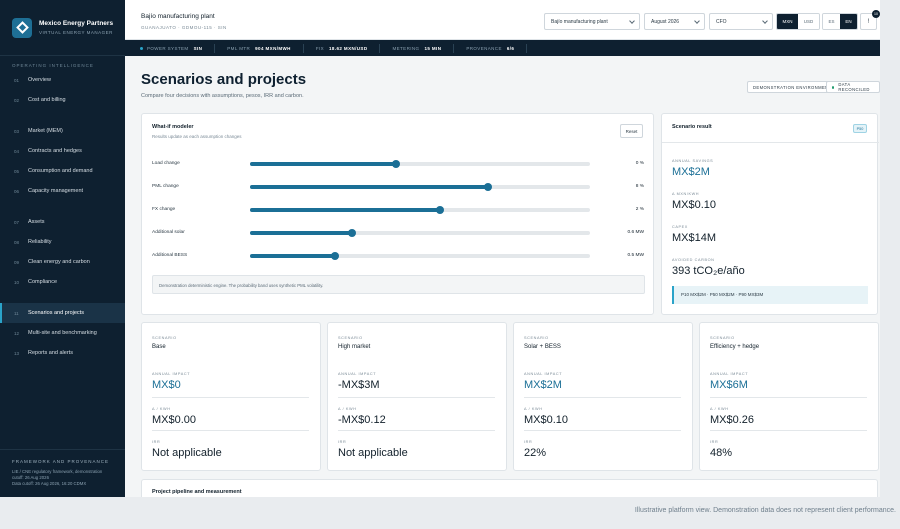  What do you see at coordinates (808, 21) in the screenshot?
I see `currency-usd-button: USD` at bounding box center [808, 21].